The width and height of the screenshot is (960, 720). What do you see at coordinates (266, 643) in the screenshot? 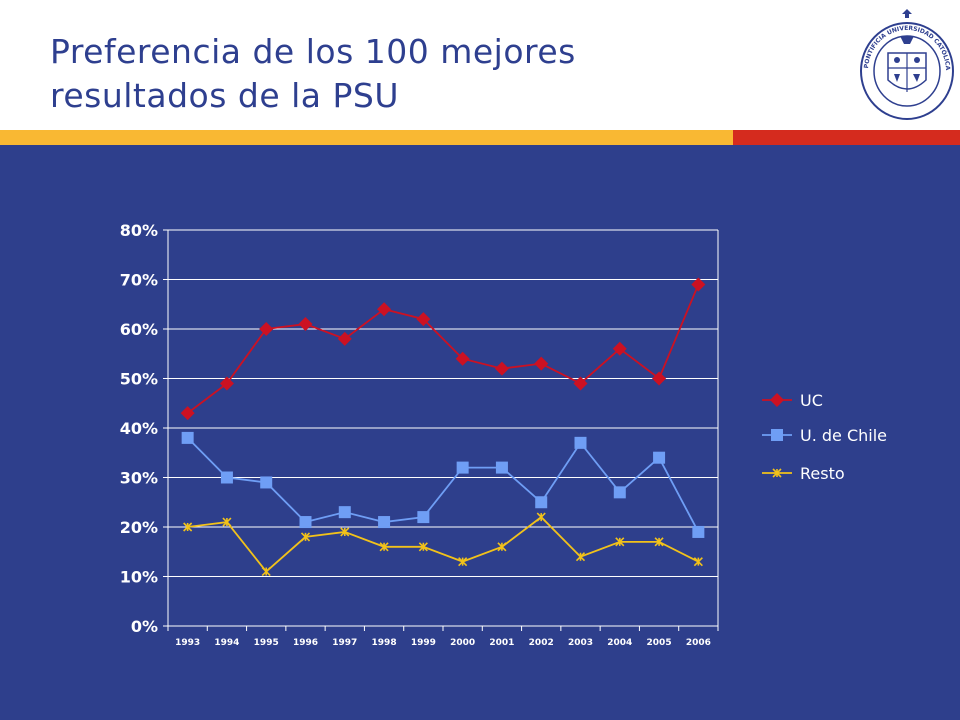
I see `x-tick-label: 1995` at bounding box center [266, 643].